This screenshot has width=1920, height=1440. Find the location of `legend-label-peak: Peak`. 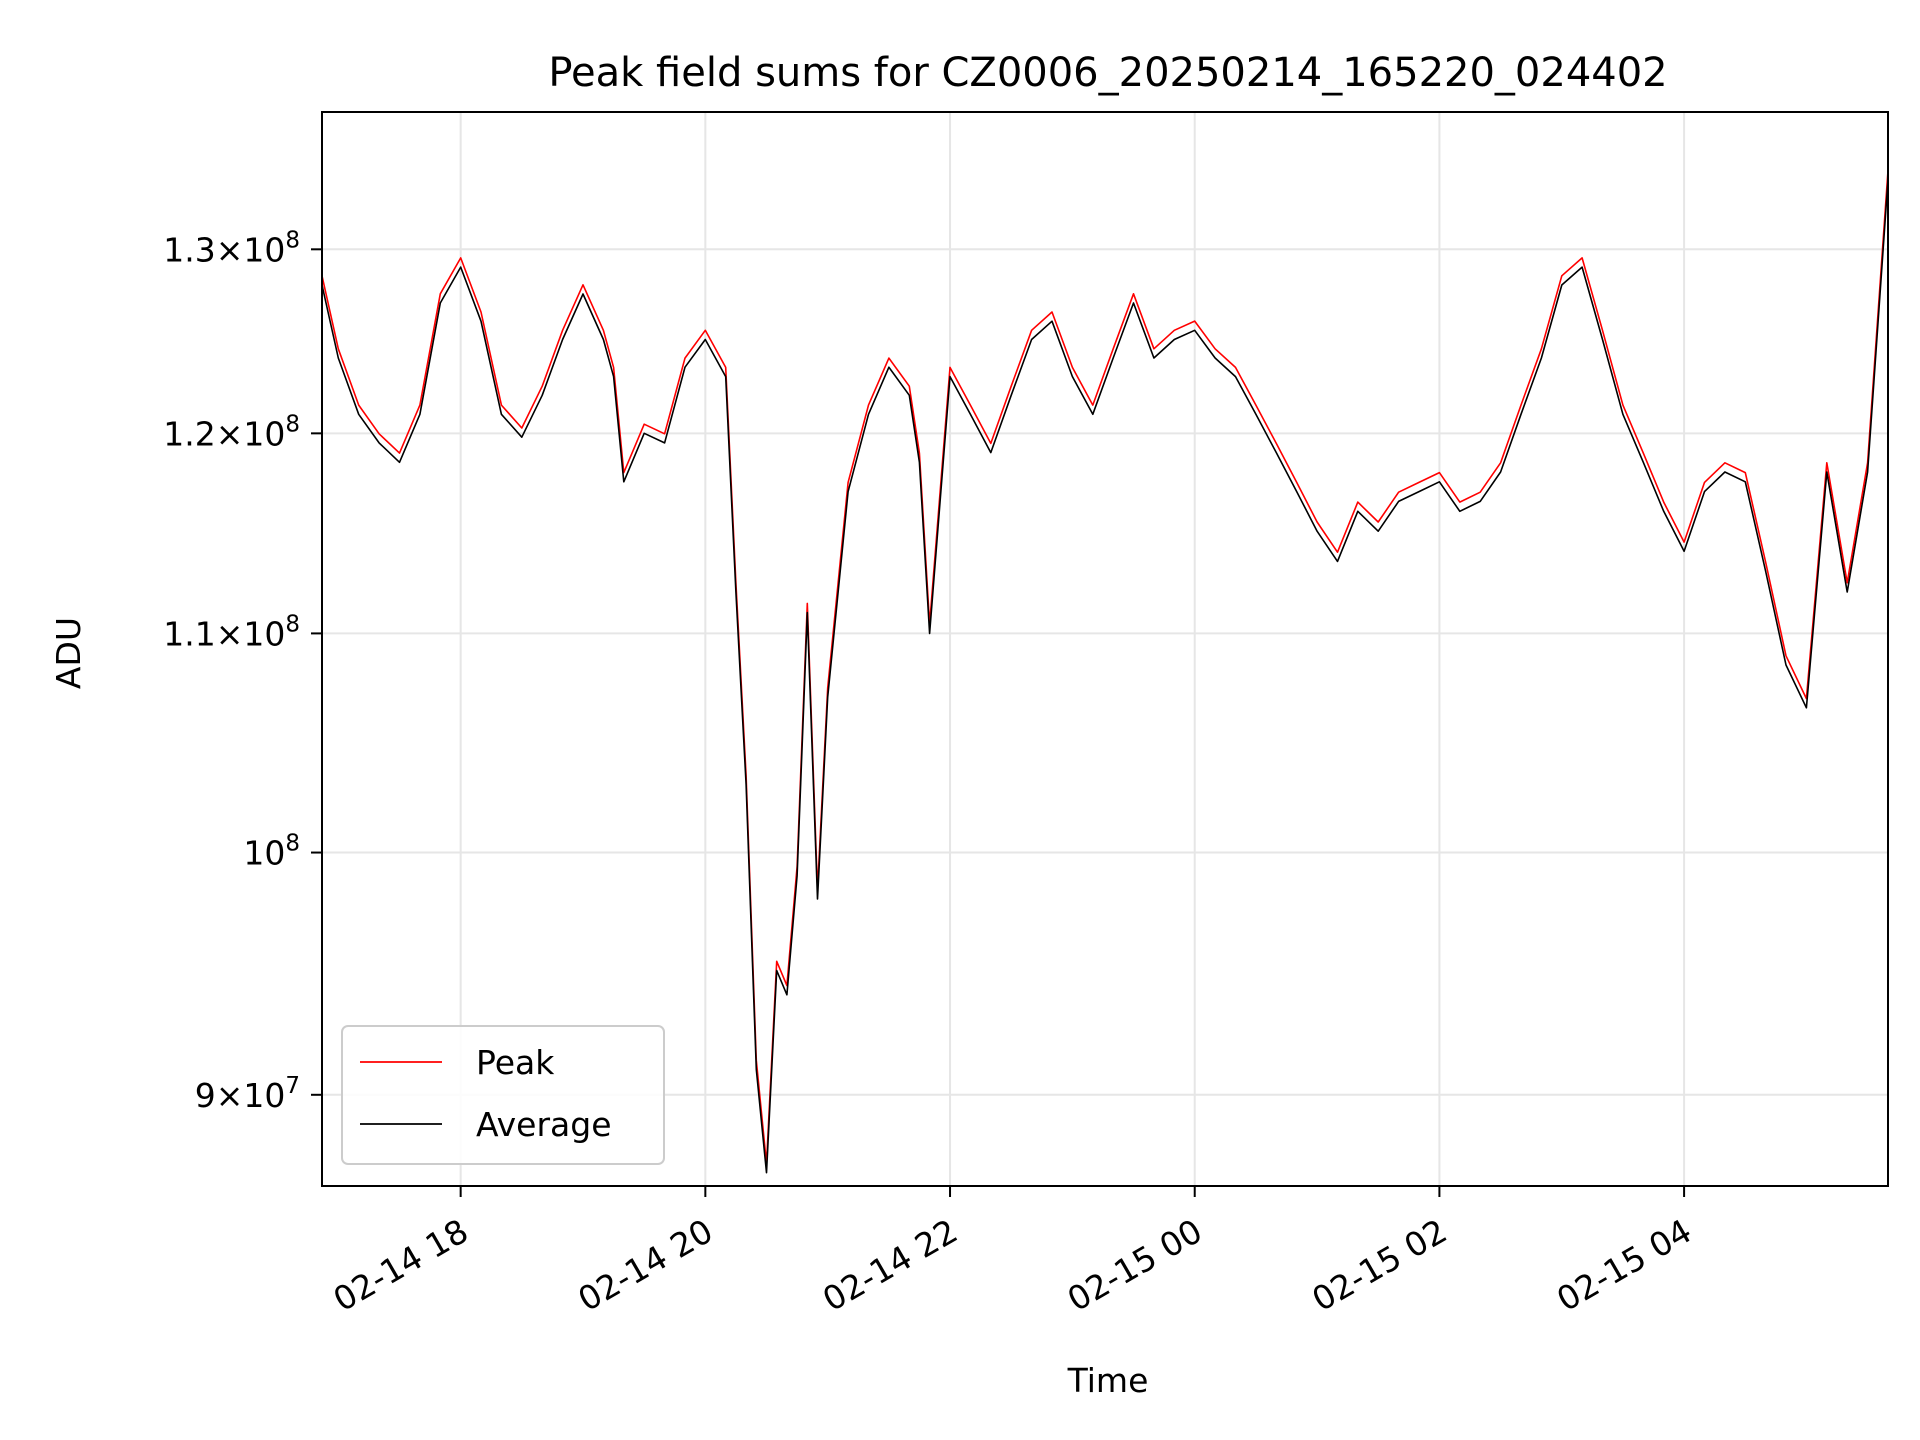

legend-label-peak: Peak is located at coordinates (515, 1062).